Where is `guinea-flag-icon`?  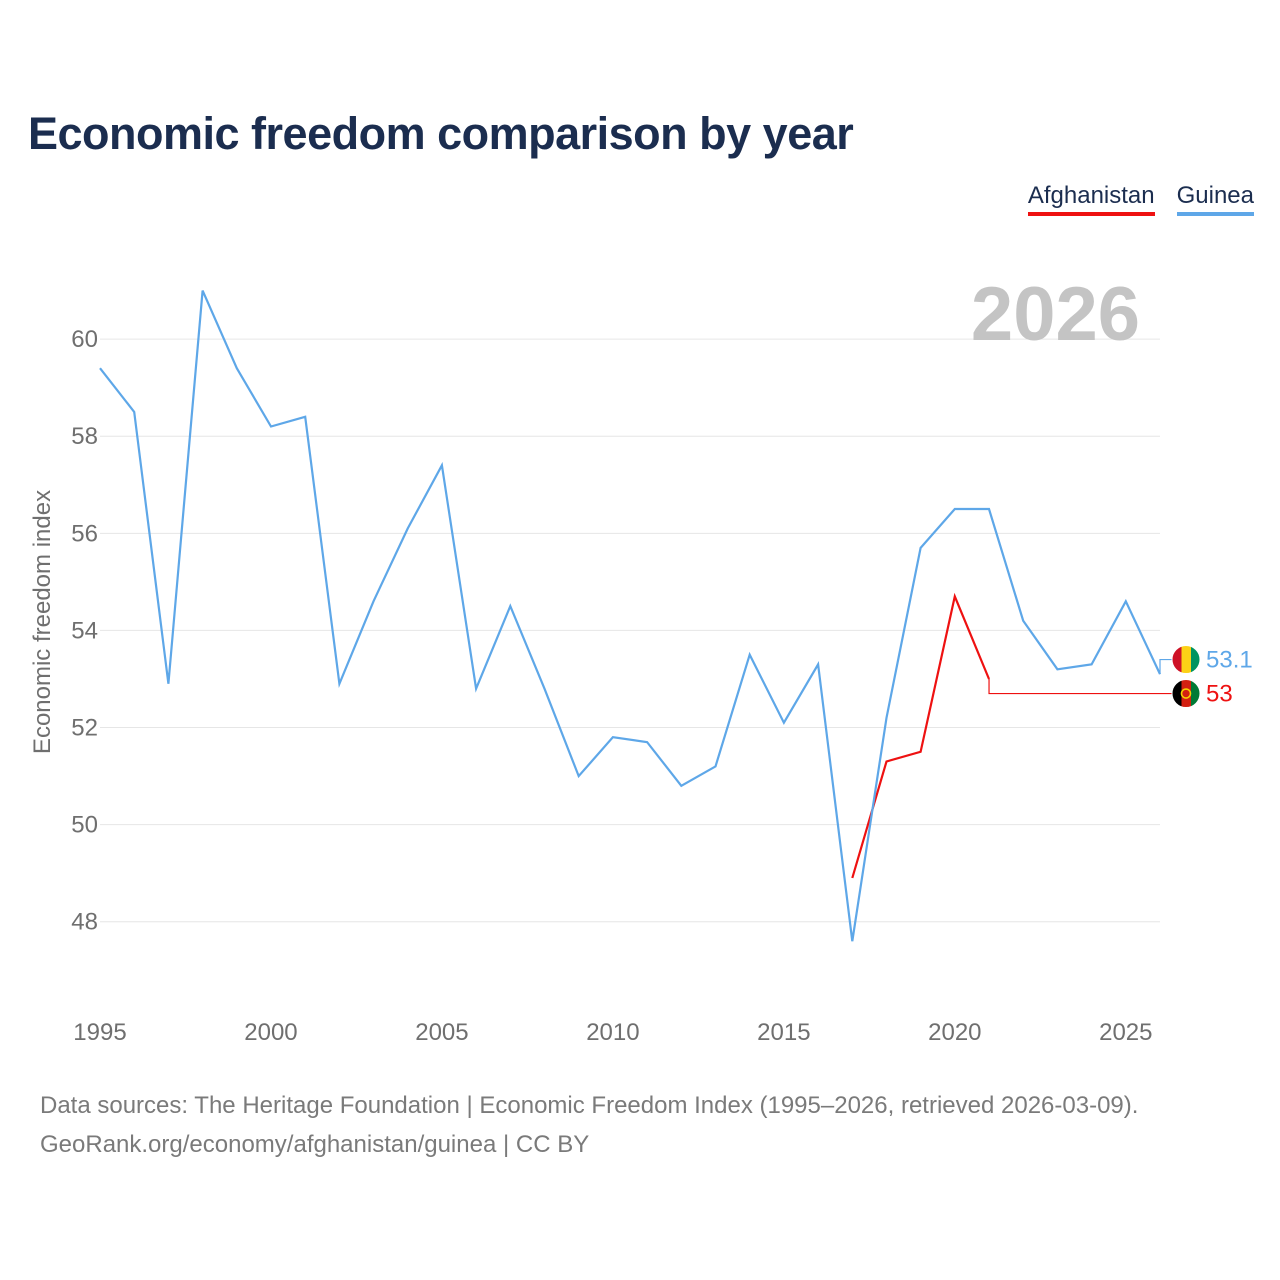 guinea-flag-icon is located at coordinates (1186, 660).